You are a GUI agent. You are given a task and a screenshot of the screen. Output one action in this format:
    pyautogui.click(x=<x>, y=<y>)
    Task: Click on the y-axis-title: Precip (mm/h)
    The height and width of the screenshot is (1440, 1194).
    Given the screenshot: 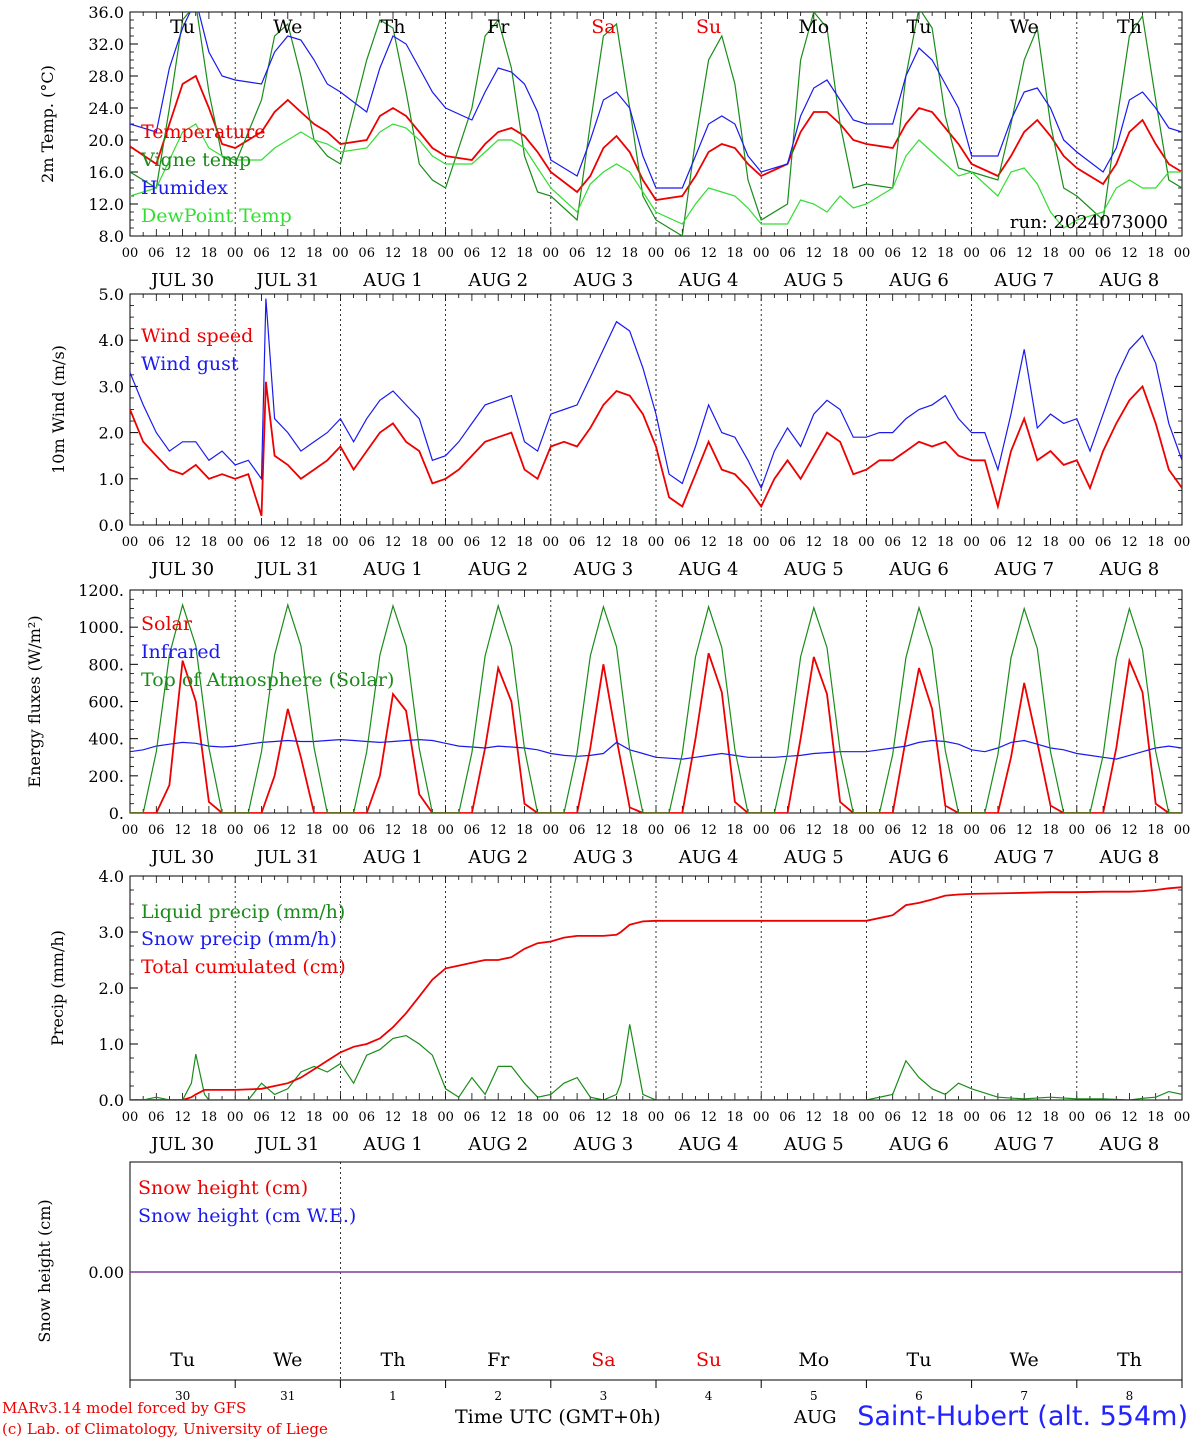 What is the action you would take?
    pyautogui.click(x=57, y=988)
    